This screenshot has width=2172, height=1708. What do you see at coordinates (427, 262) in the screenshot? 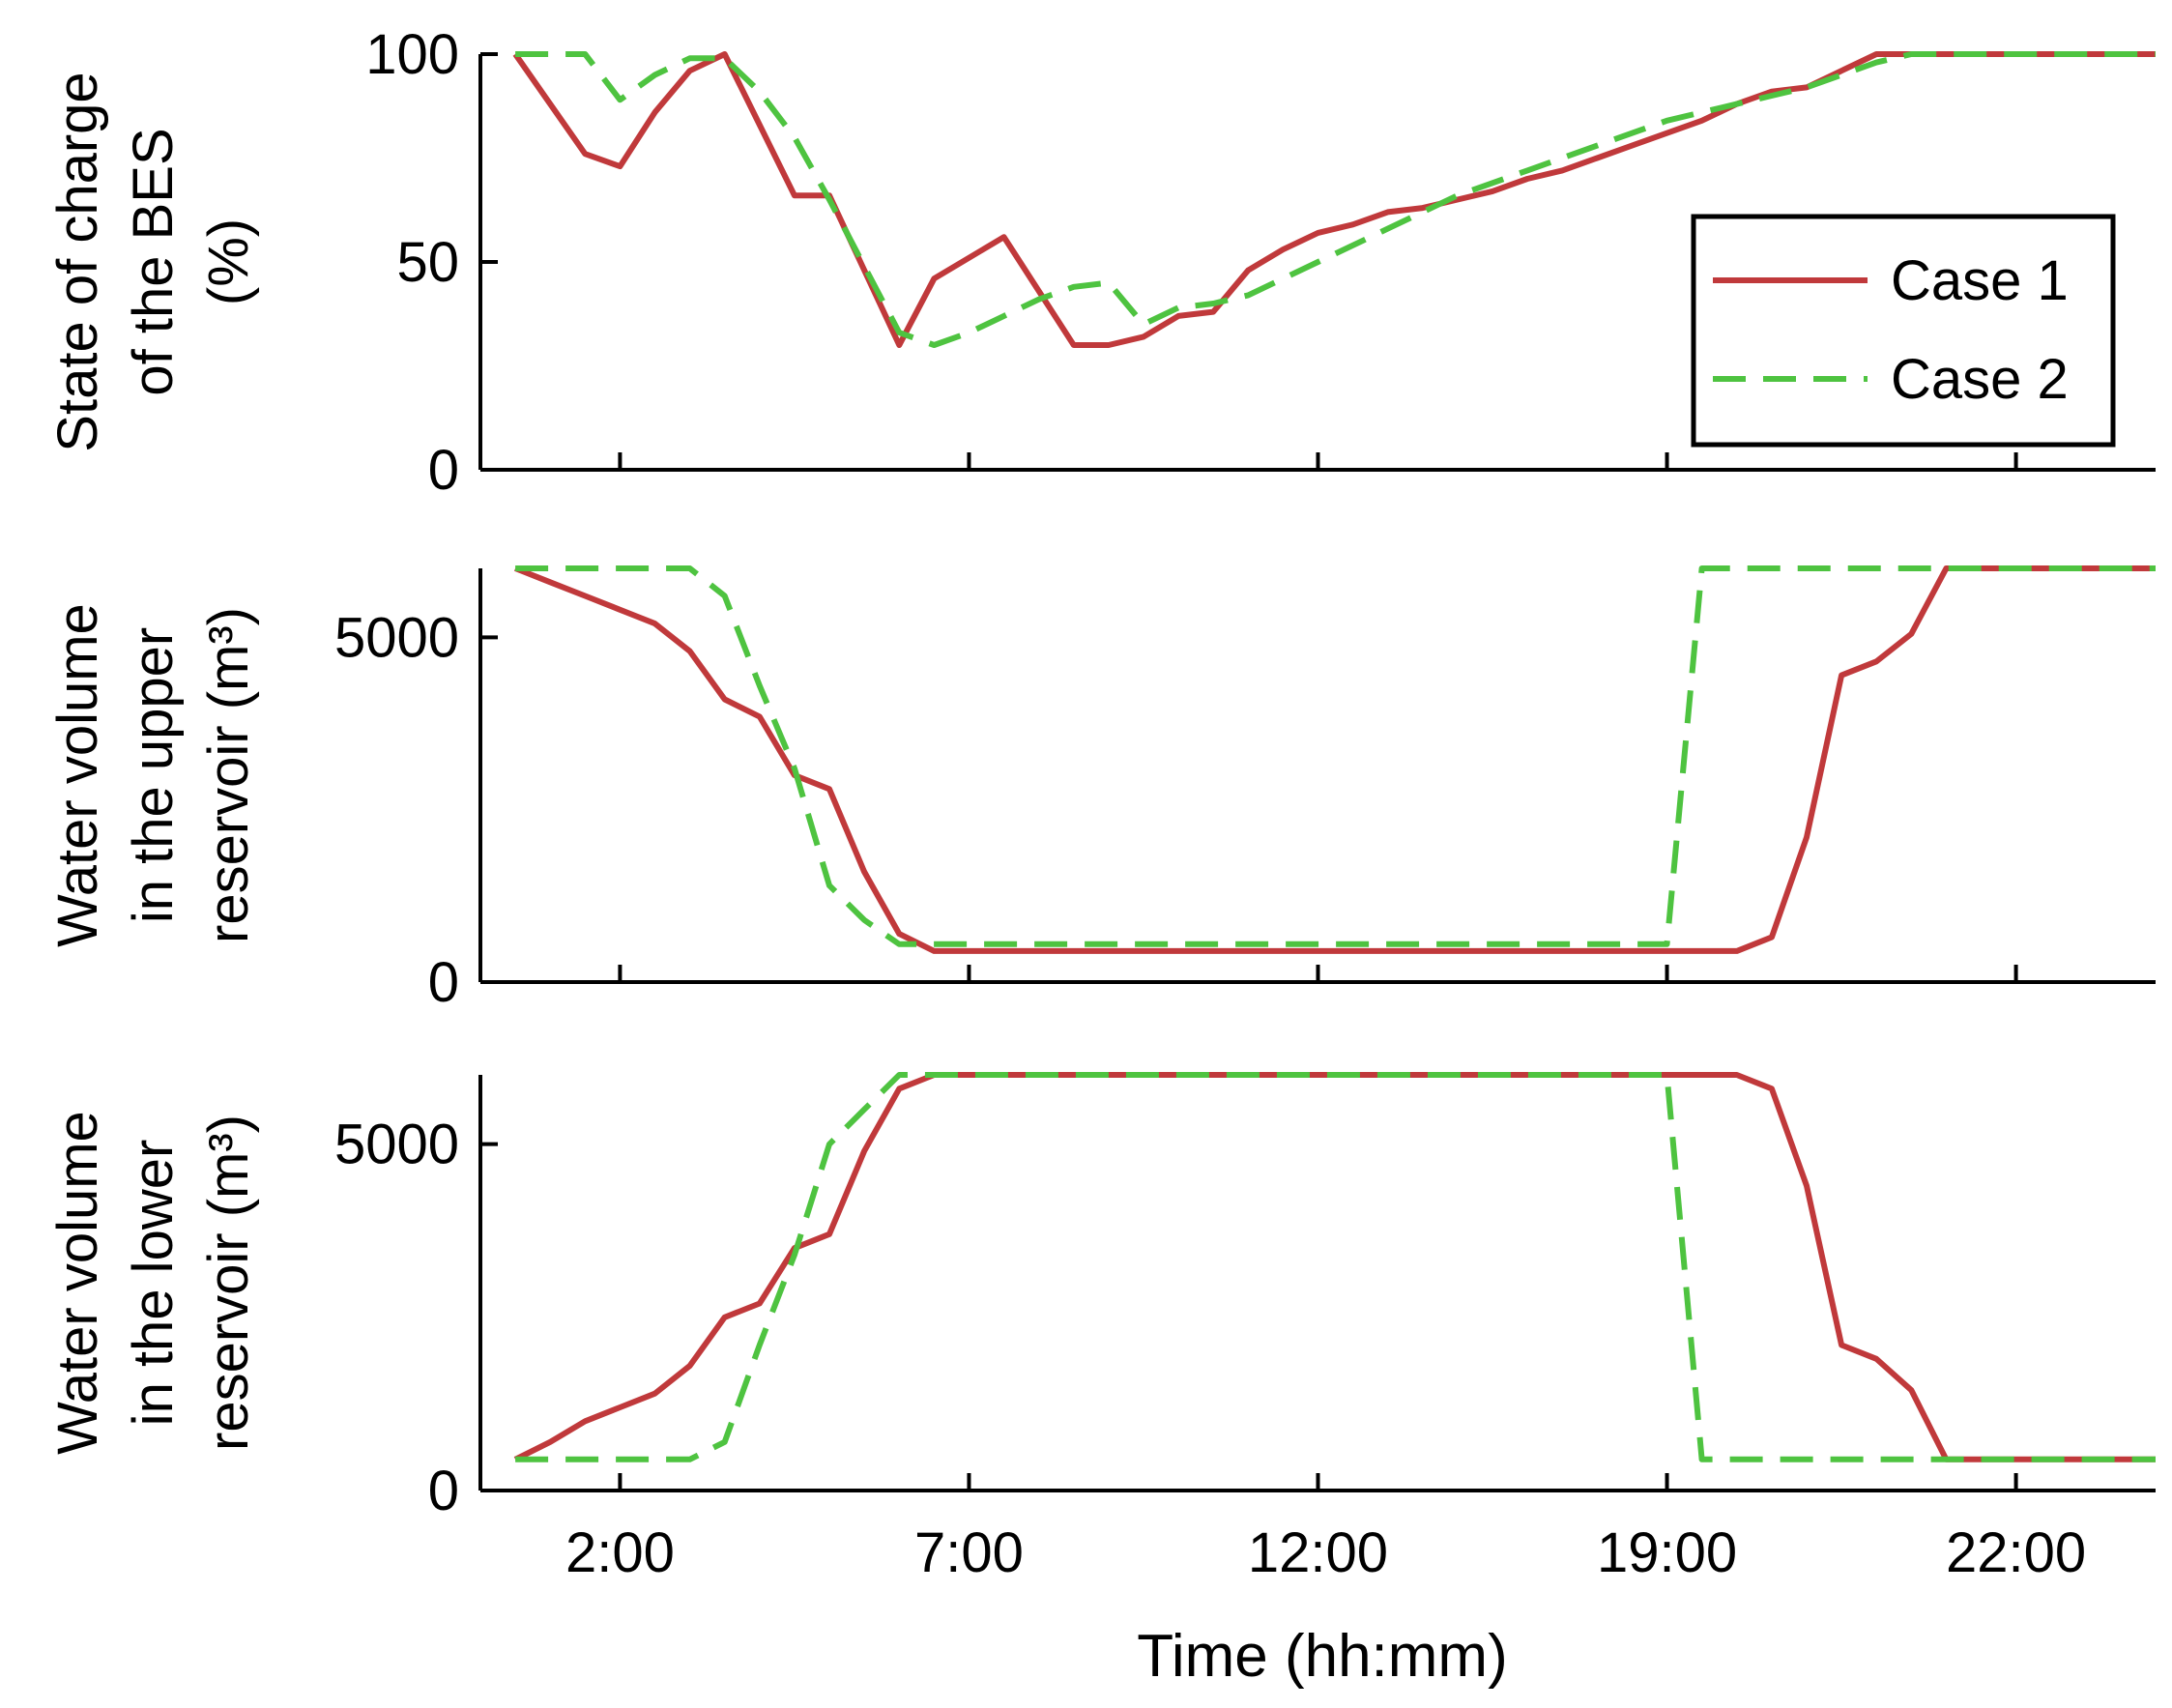
I see `y-tick-label: 50` at bounding box center [427, 262].